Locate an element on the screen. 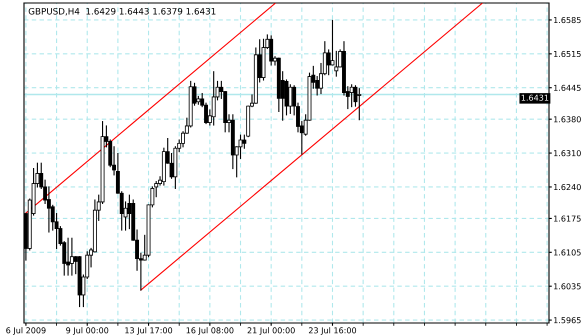 The width and height of the screenshot is (584, 336). x-tick-label: 6 Jul 2009 is located at coordinates (26, 331).